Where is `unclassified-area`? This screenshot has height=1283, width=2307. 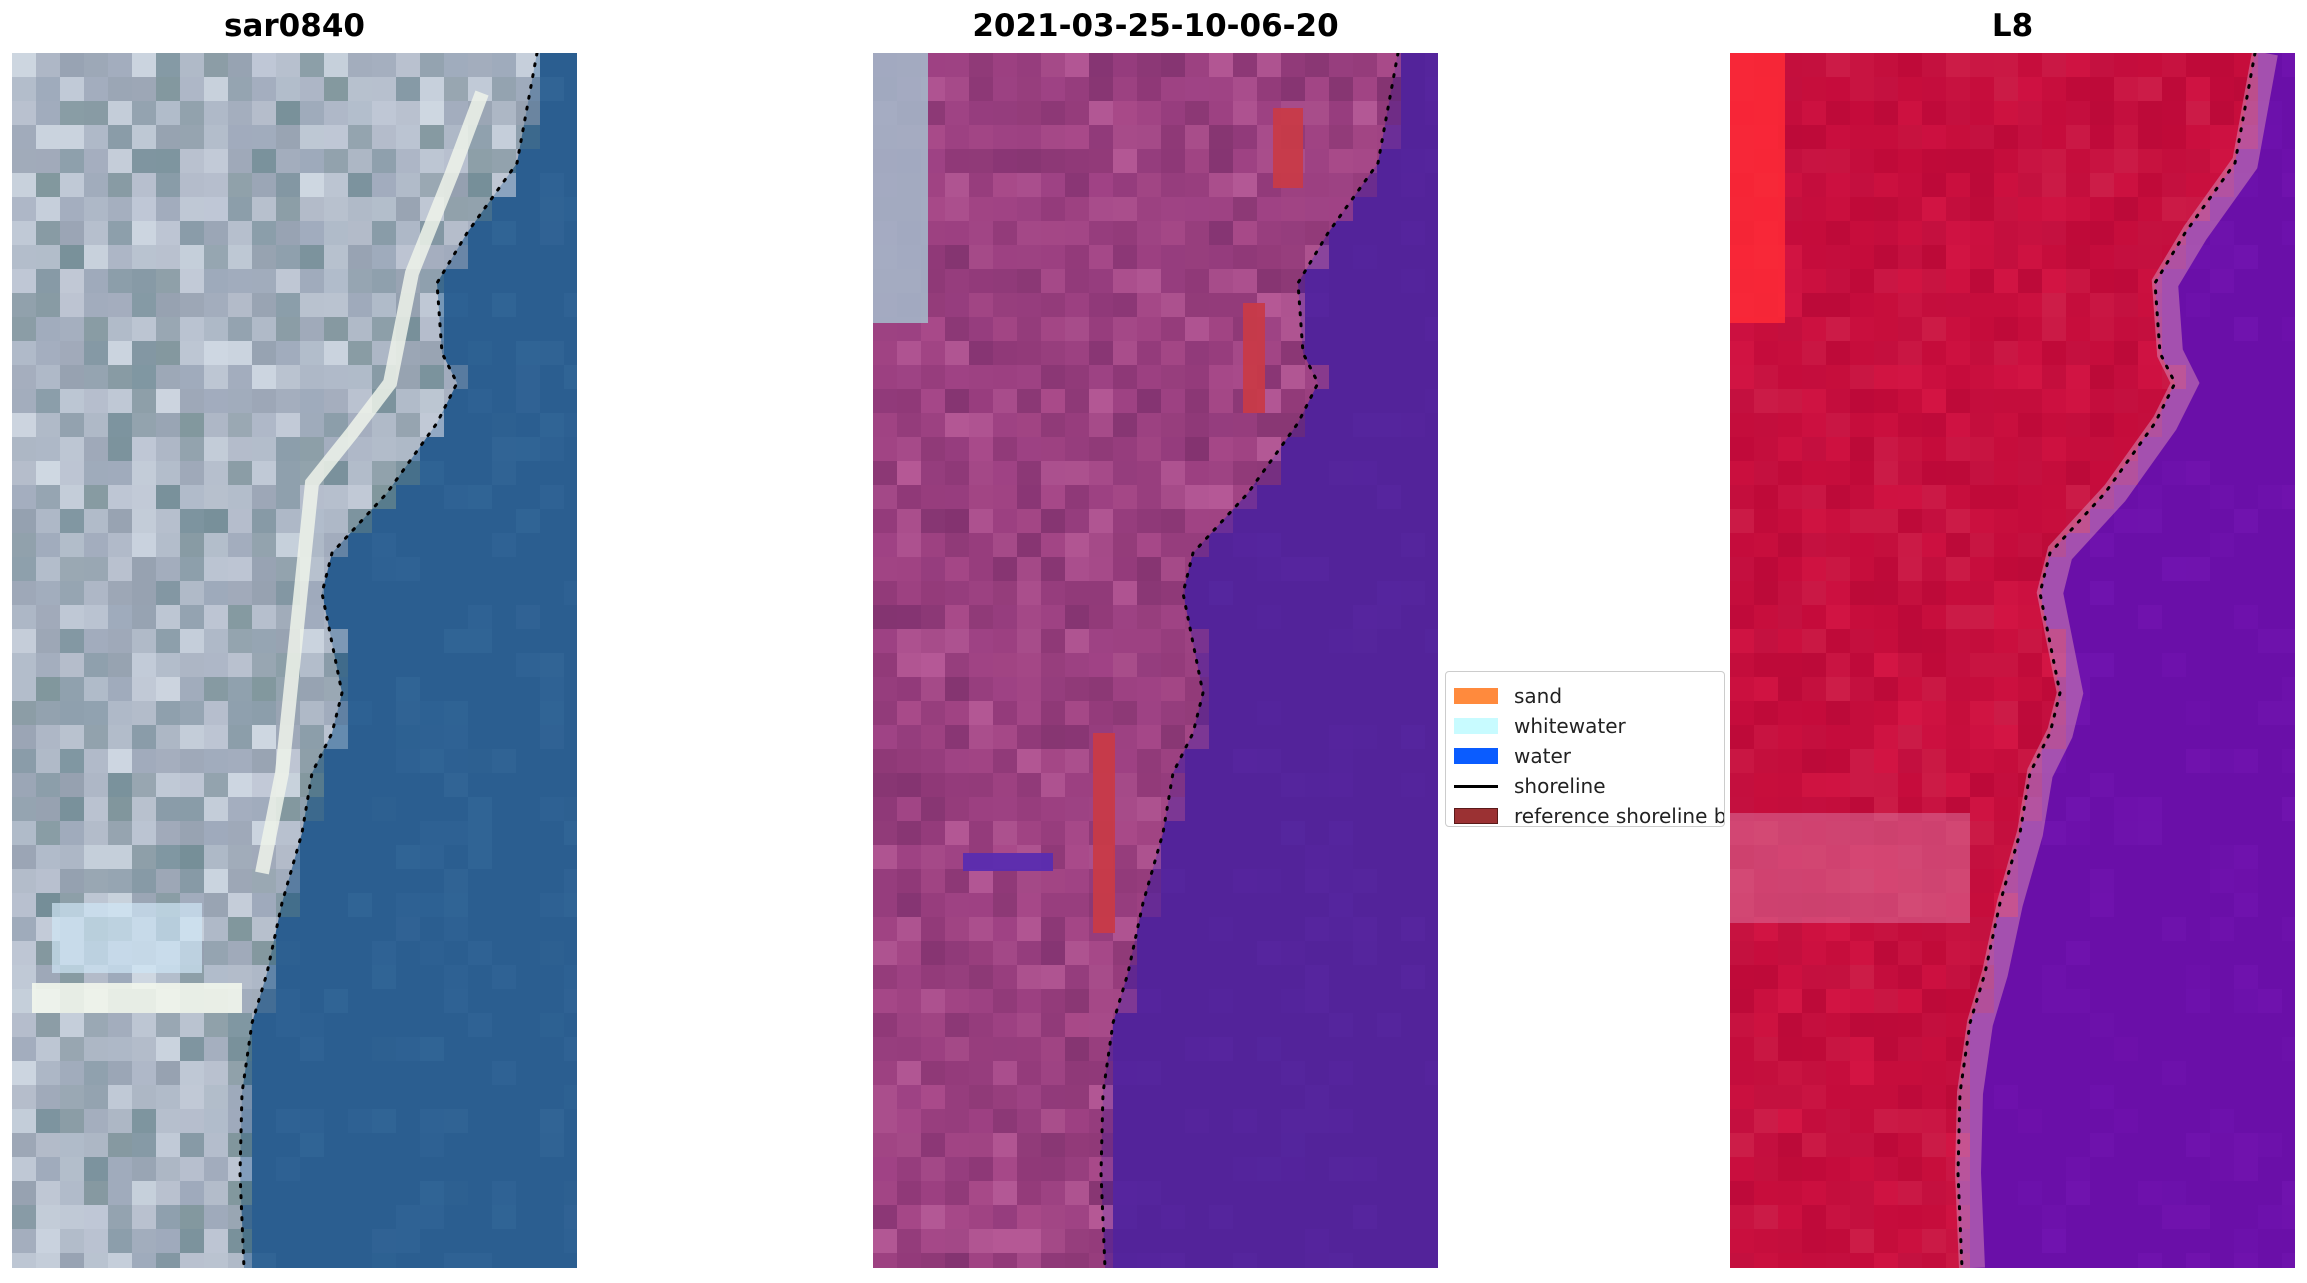 unclassified-area is located at coordinates (900, 188).